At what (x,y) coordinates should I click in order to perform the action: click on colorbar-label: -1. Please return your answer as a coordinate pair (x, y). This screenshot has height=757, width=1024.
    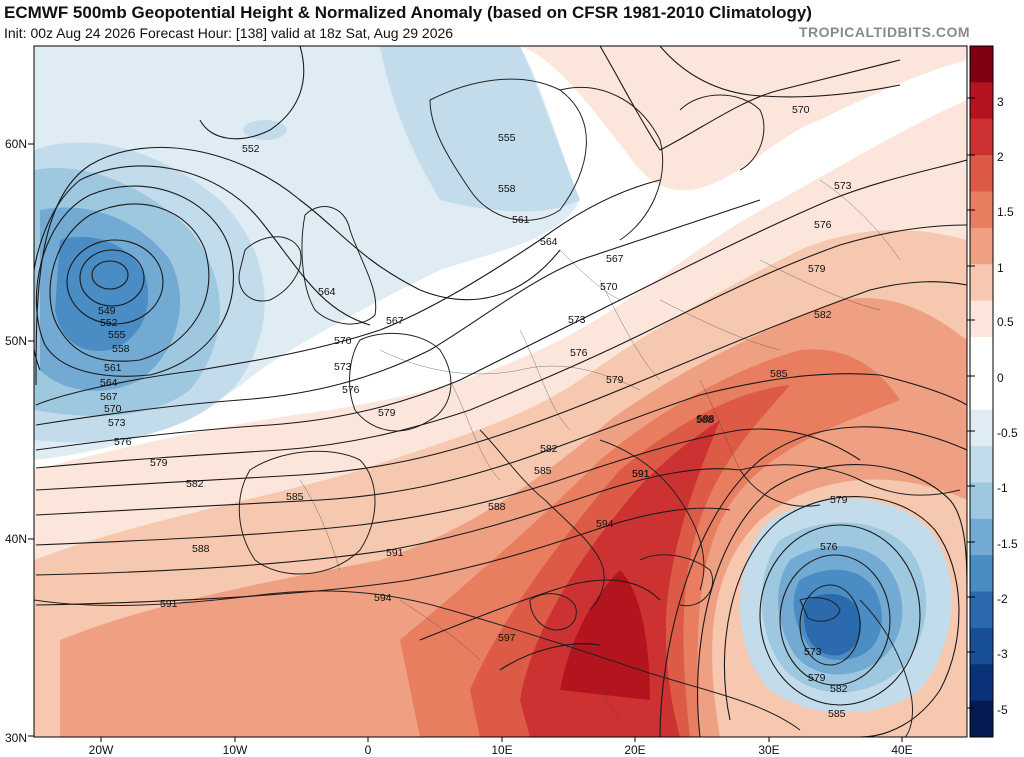
    Looking at the image, I should click on (1002, 488).